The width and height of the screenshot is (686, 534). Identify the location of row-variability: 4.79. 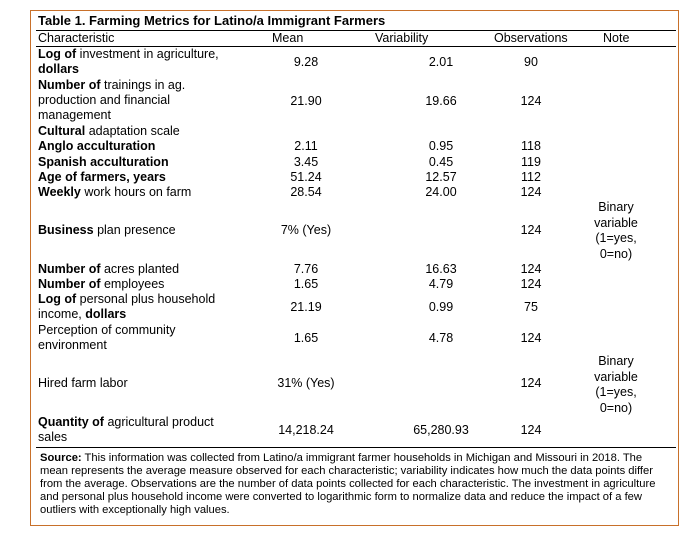
(441, 284).